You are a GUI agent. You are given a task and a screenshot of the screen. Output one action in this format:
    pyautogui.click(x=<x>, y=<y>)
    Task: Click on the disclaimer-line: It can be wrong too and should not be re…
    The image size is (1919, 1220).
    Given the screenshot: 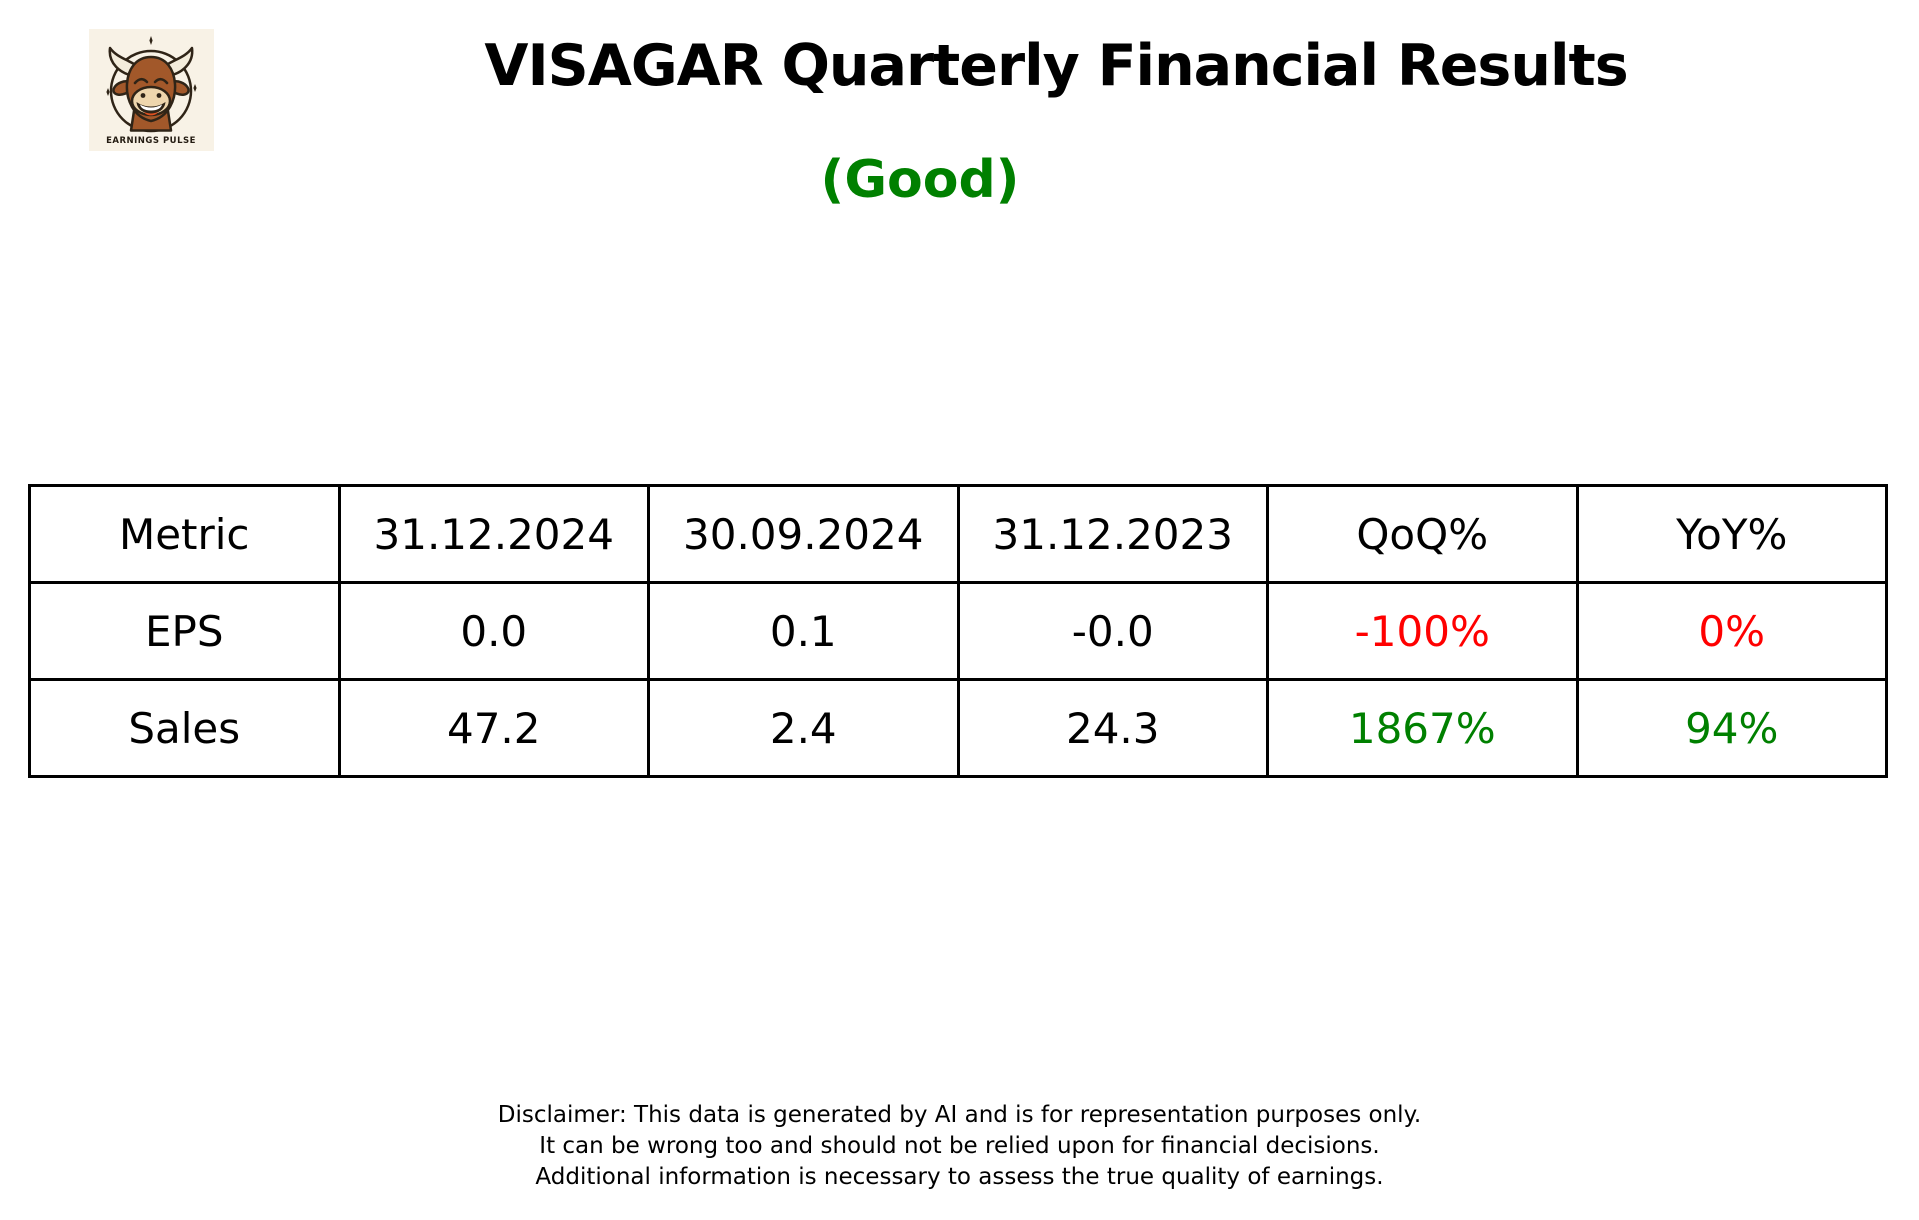 What is the action you would take?
    pyautogui.click(x=959, y=1146)
    